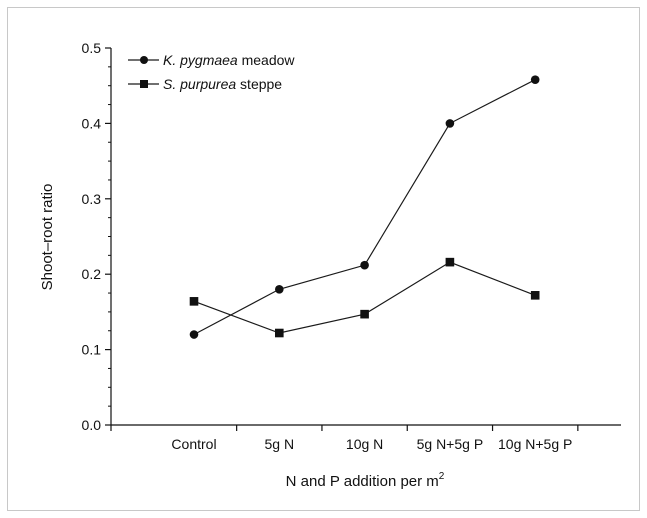  What do you see at coordinates (92, 48) in the screenshot?
I see `y-tick-label: 0.5` at bounding box center [92, 48].